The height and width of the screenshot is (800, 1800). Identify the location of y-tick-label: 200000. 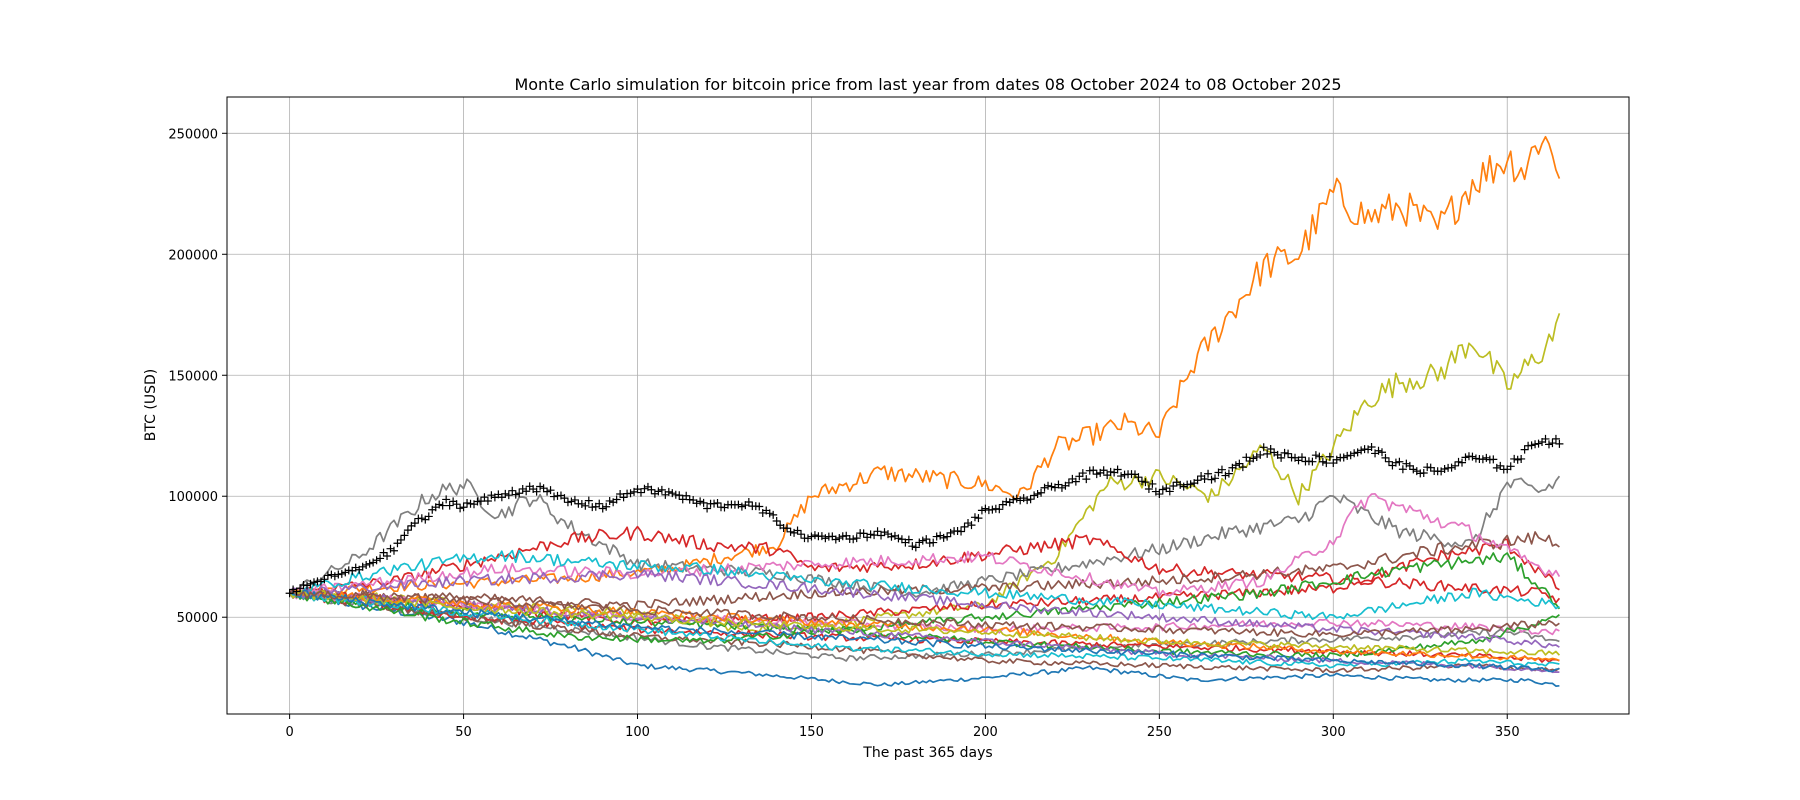
(193, 255).